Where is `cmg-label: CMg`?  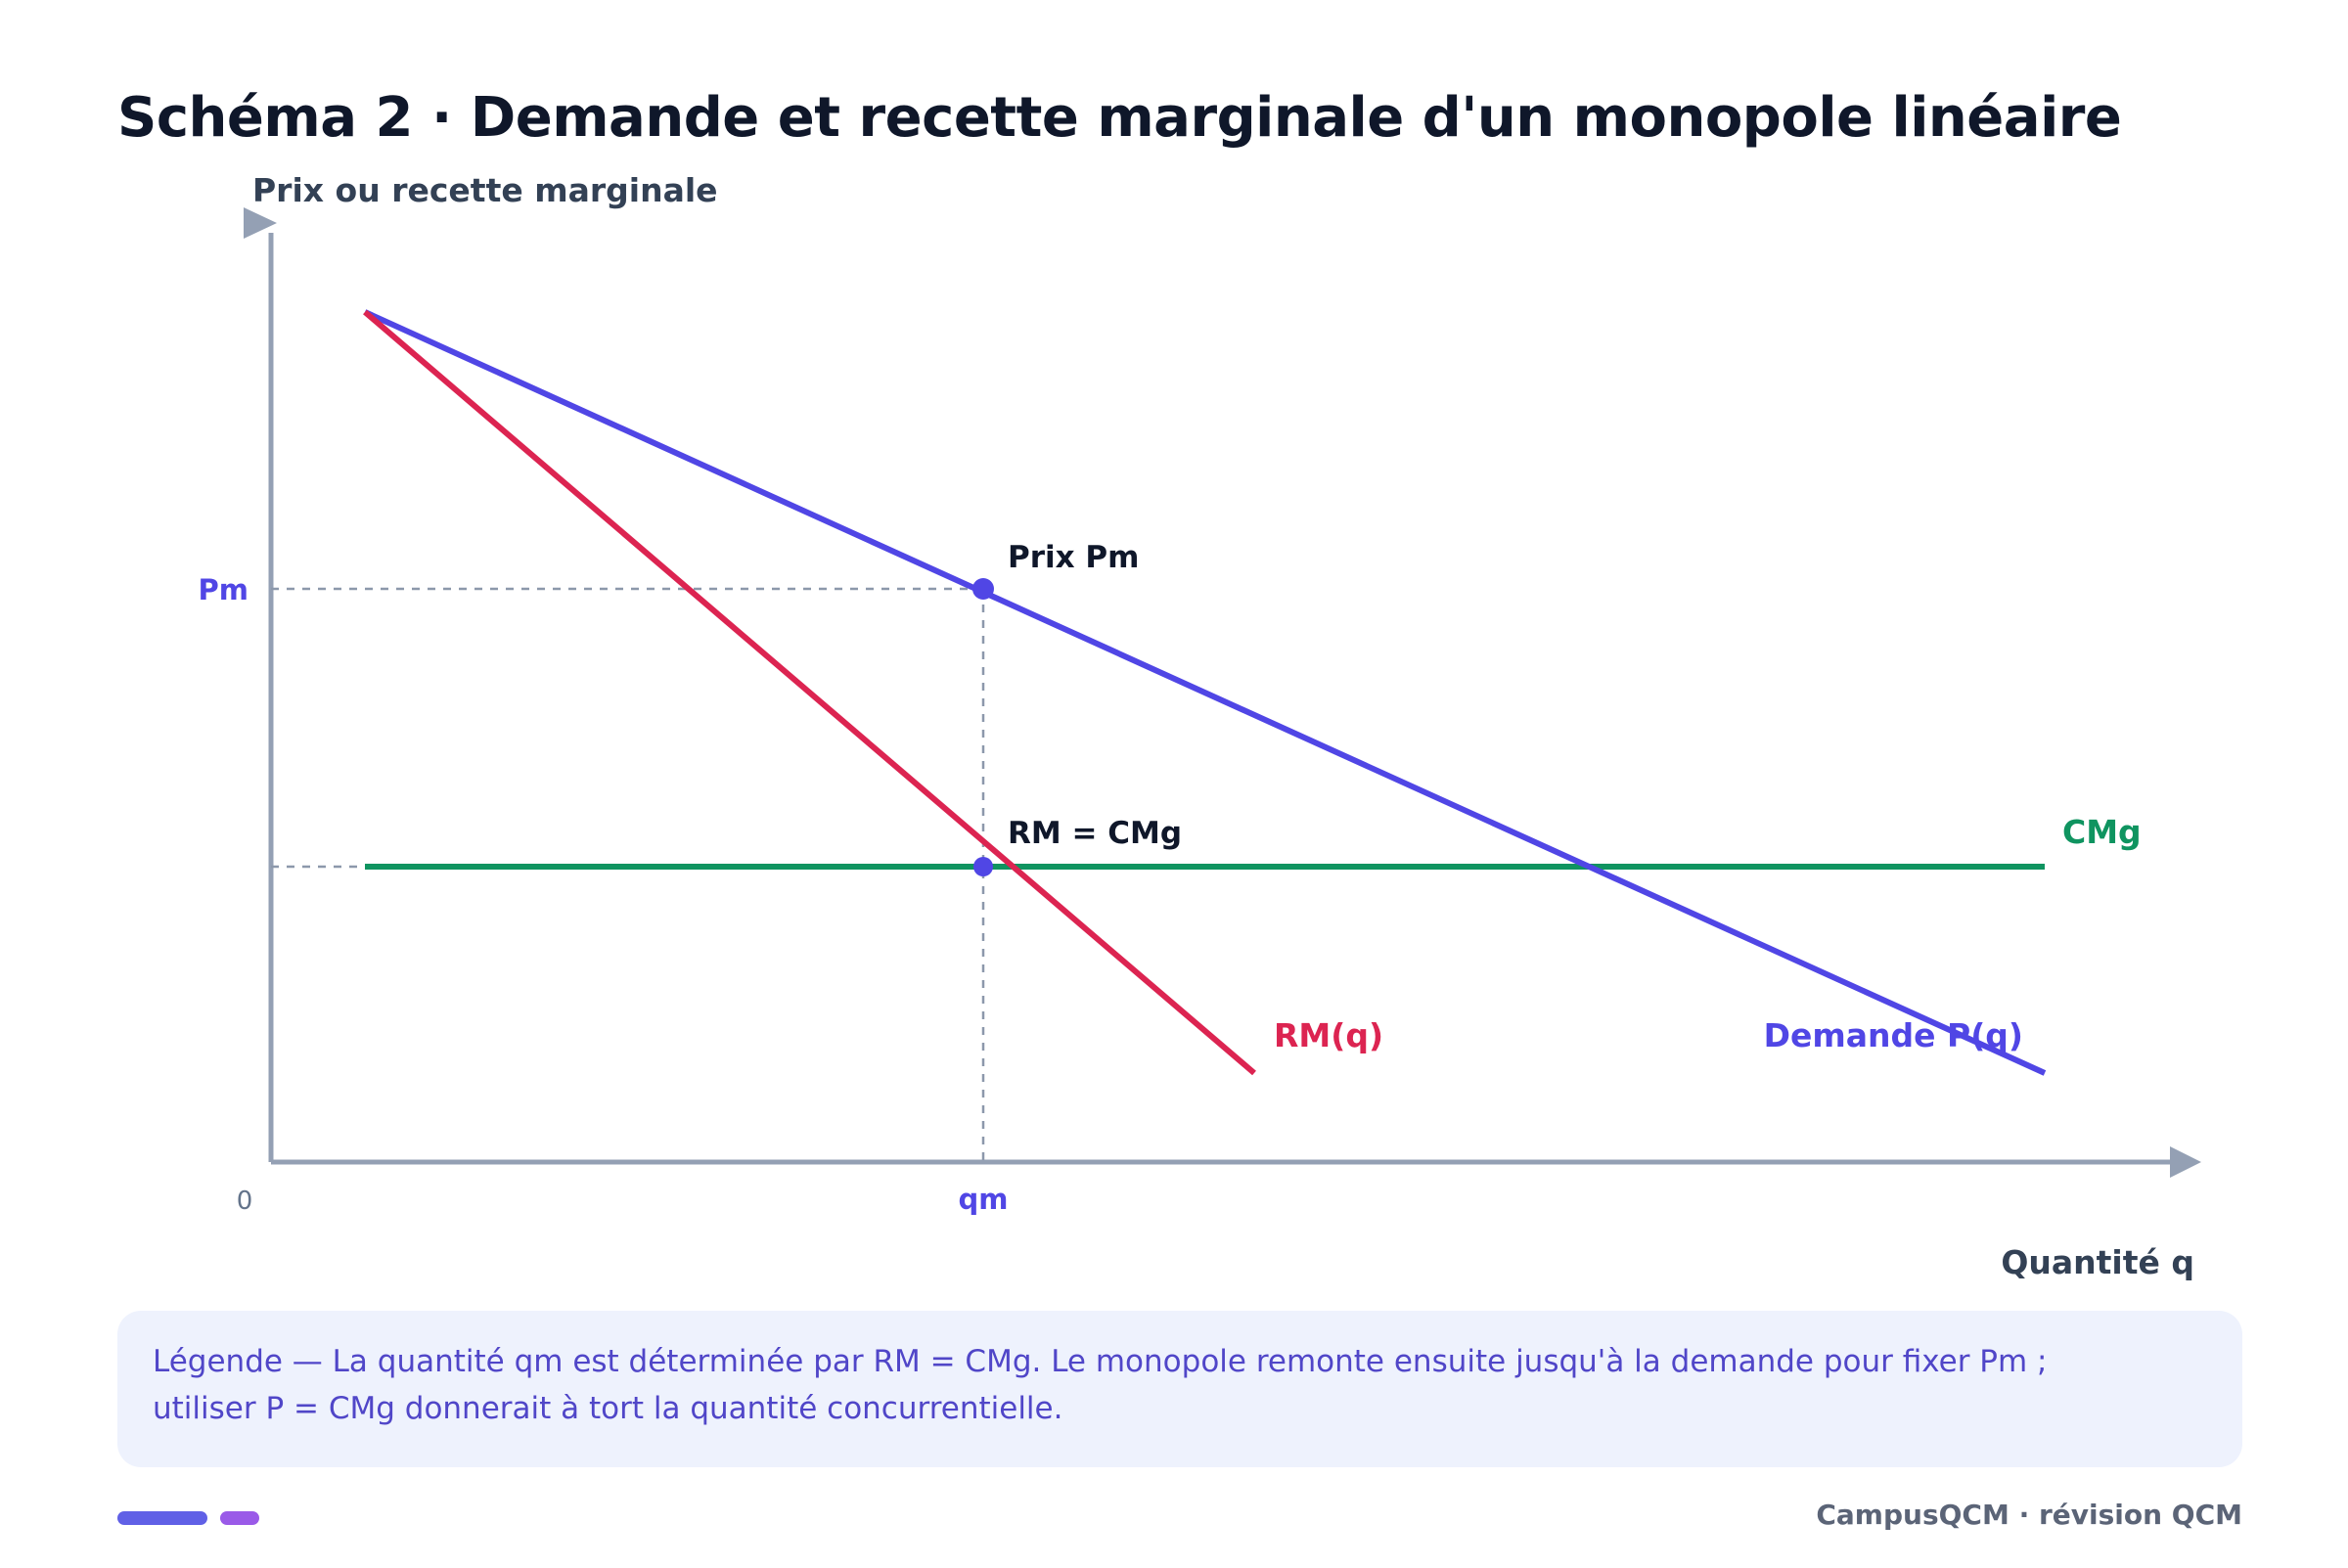 cmg-label: CMg is located at coordinates (2102, 832).